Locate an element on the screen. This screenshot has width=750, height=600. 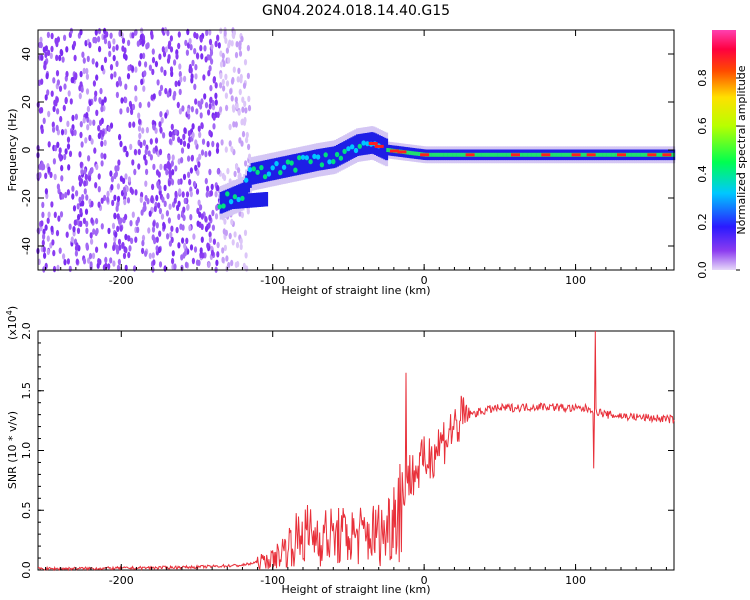
spectrogram-ytick-label: -20 is located at coordinates (26, 198).